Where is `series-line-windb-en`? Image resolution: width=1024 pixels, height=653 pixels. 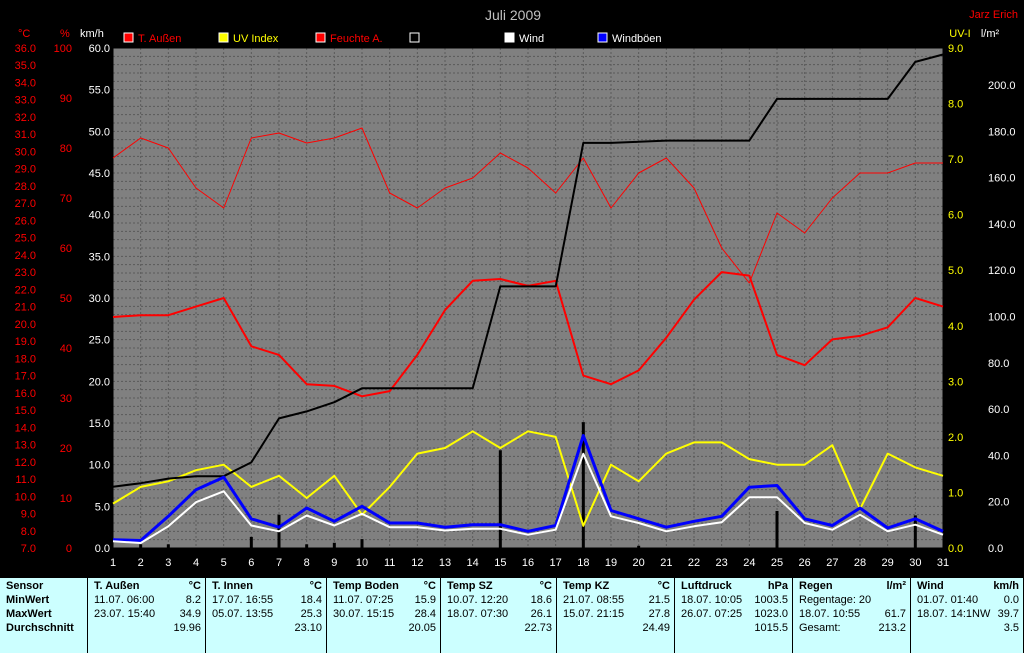 series-line-windb-en is located at coordinates (528, 488).